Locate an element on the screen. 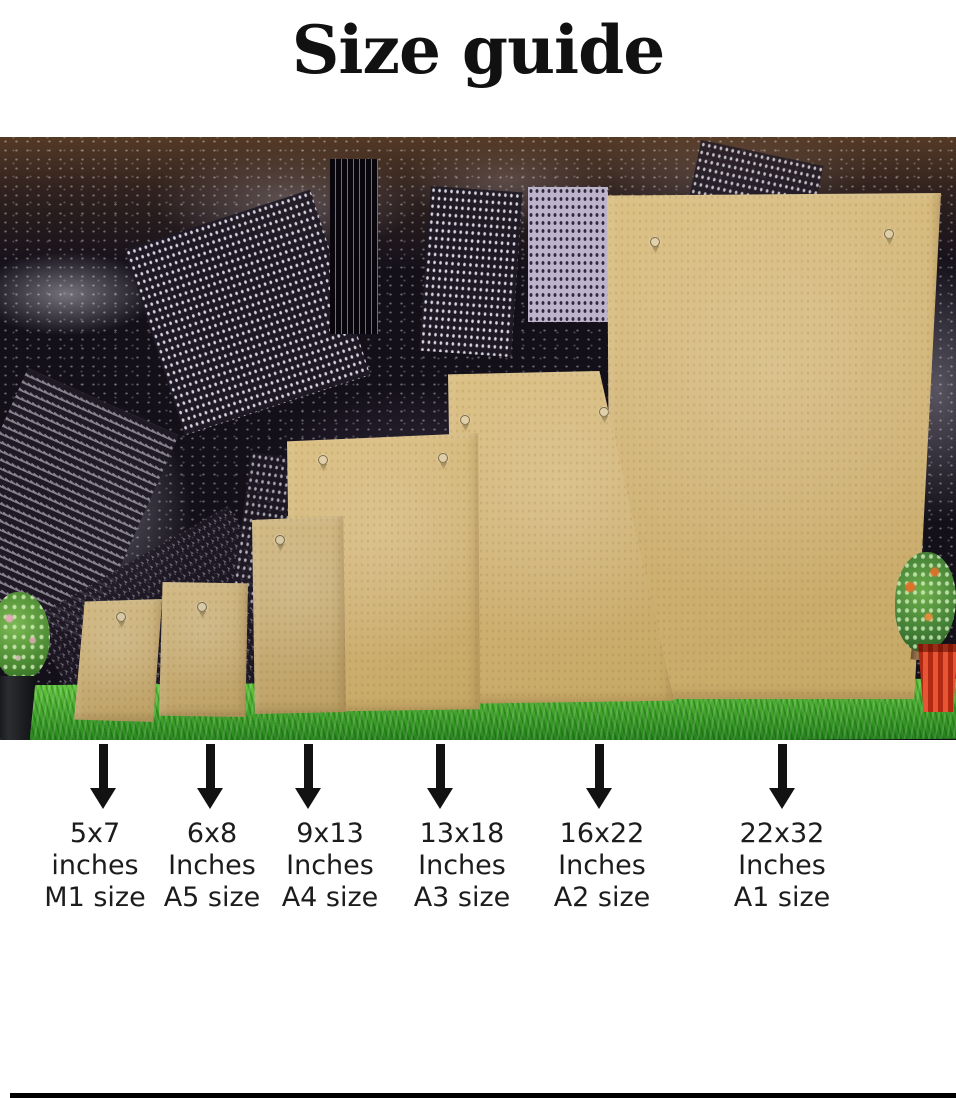  size-label-a4: 9x13 Inches A4 size is located at coordinates (330, 866).